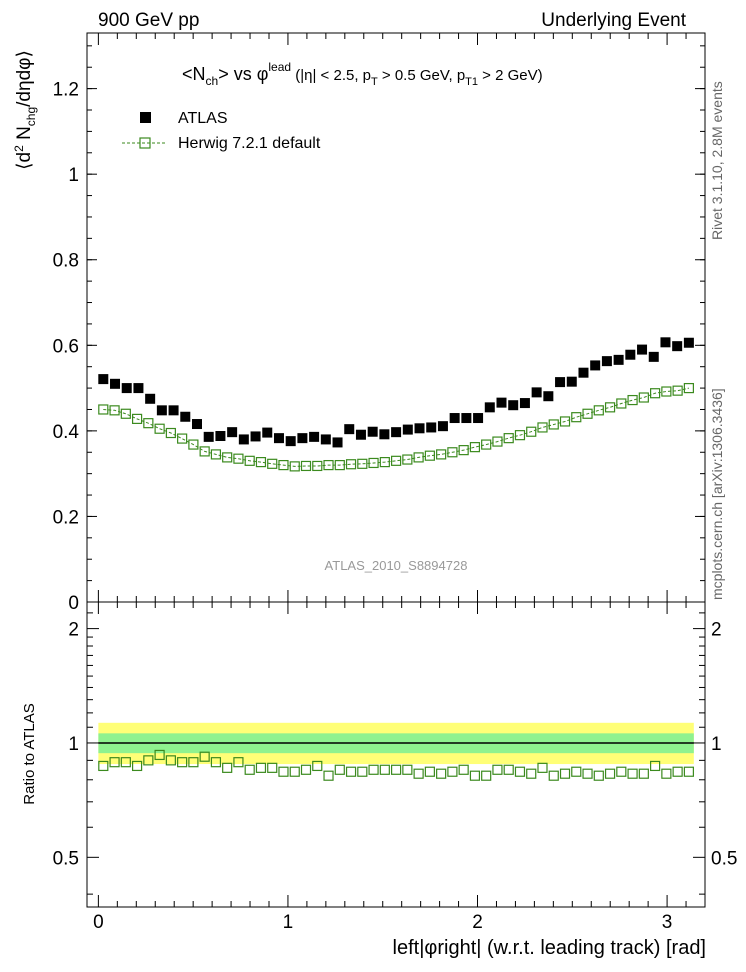 The width and height of the screenshot is (746, 972). I want to click on y-tick-label: 1.2, so click(66, 90).